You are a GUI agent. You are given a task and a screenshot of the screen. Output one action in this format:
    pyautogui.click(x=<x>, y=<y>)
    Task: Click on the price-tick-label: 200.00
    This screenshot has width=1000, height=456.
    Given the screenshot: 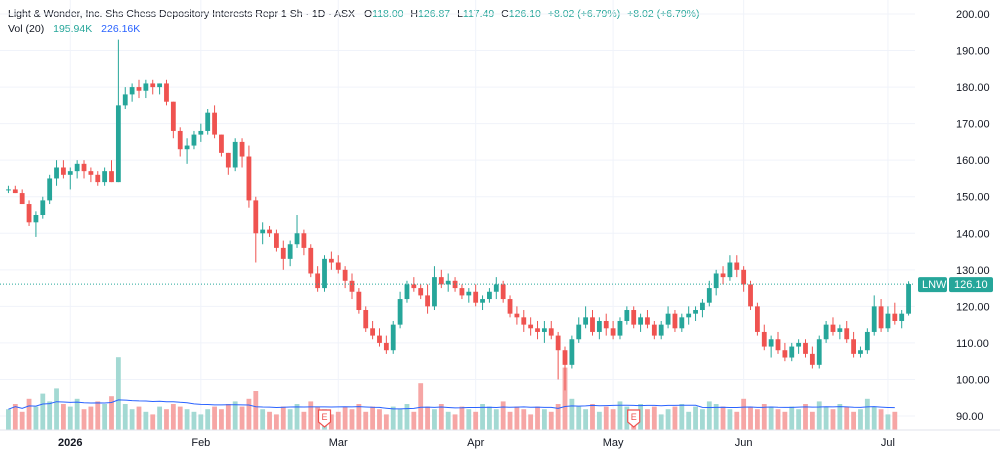 What is the action you would take?
    pyautogui.click(x=973, y=15)
    